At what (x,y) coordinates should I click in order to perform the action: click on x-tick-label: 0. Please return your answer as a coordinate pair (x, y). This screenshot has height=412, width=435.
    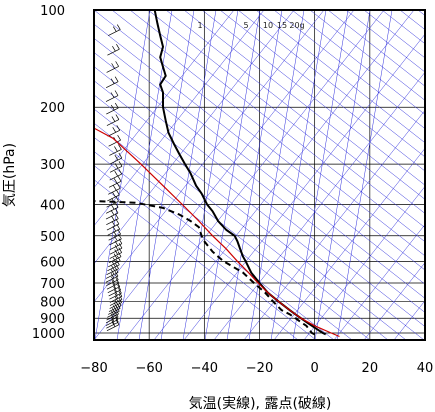
    Looking at the image, I should click on (315, 368).